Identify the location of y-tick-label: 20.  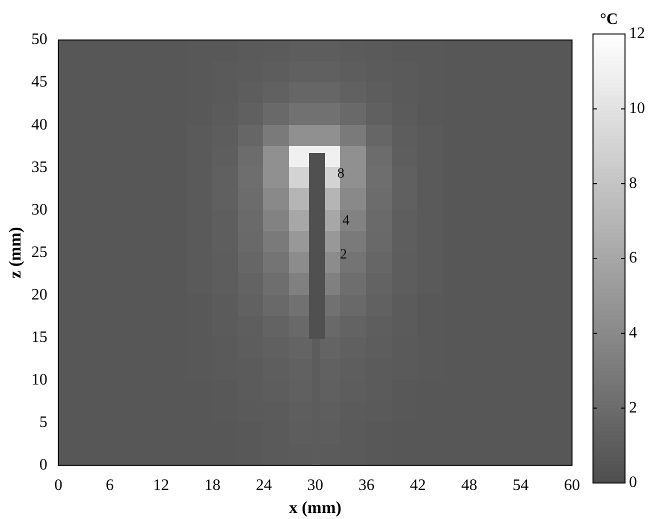
(39, 295).